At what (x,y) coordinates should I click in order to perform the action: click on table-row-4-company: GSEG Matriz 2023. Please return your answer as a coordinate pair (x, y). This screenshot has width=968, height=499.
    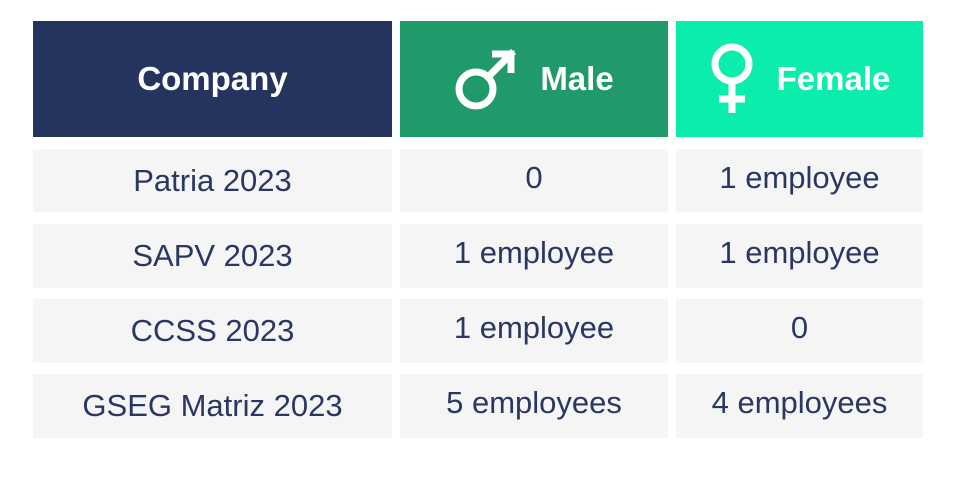
    Looking at the image, I should click on (212, 406).